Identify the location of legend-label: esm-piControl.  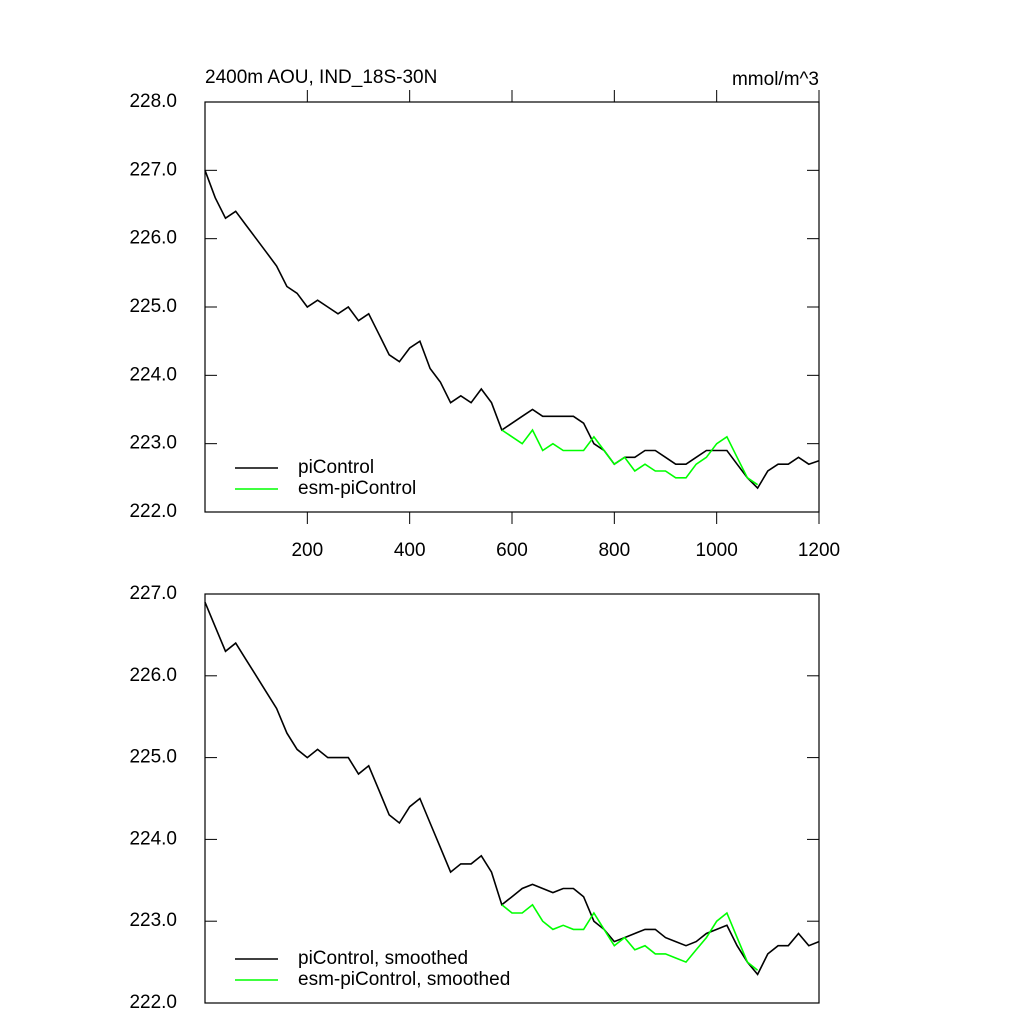
(357, 488).